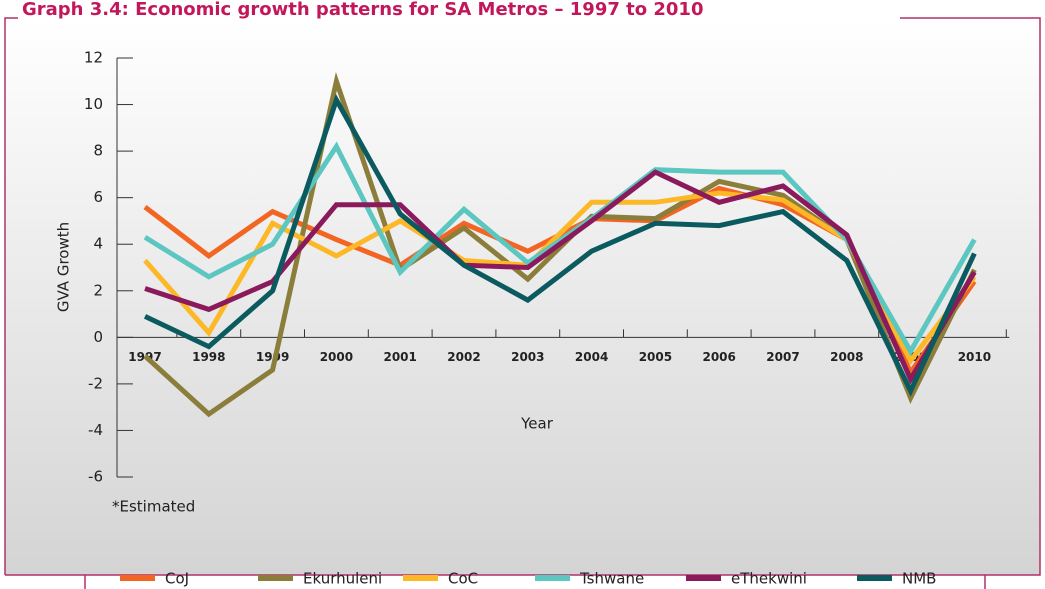 This screenshot has height=589, width=1045. What do you see at coordinates (93, 104) in the screenshot?
I see `y-tick-label: 10` at bounding box center [93, 104].